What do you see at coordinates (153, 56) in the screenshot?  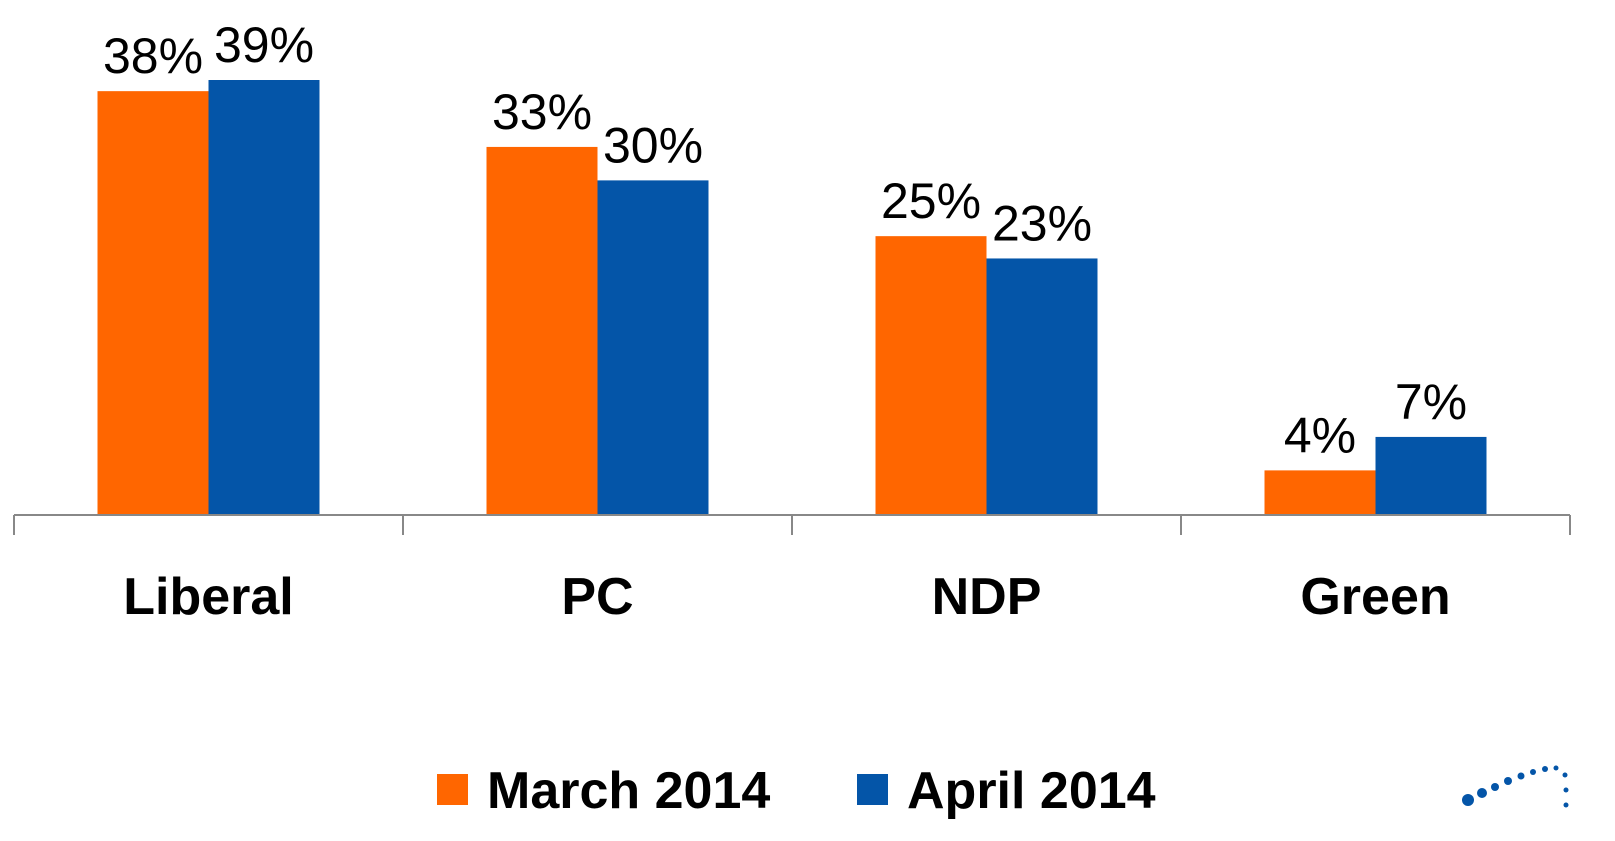 I see `data-label: 38%` at bounding box center [153, 56].